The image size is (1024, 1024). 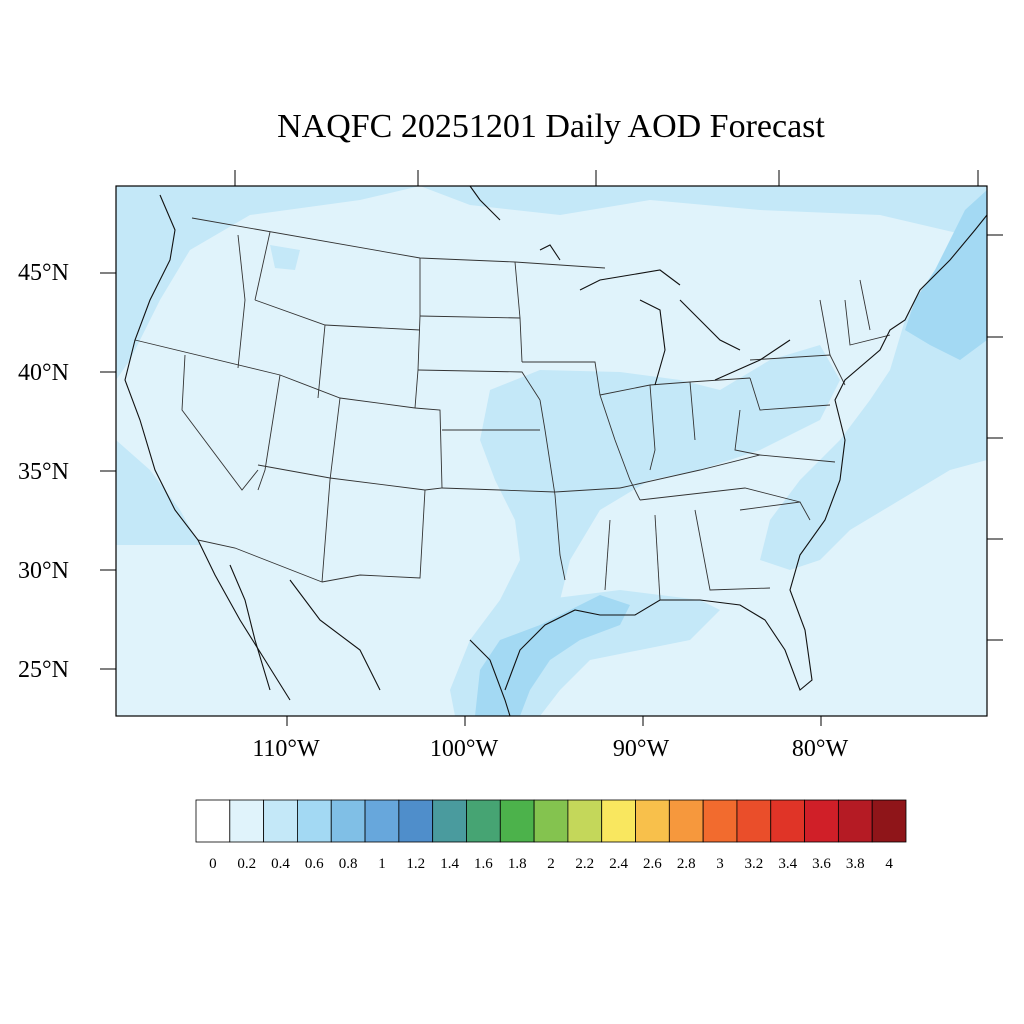 What do you see at coordinates (382, 864) in the screenshot?
I see `colorbar-tick-label: 1` at bounding box center [382, 864].